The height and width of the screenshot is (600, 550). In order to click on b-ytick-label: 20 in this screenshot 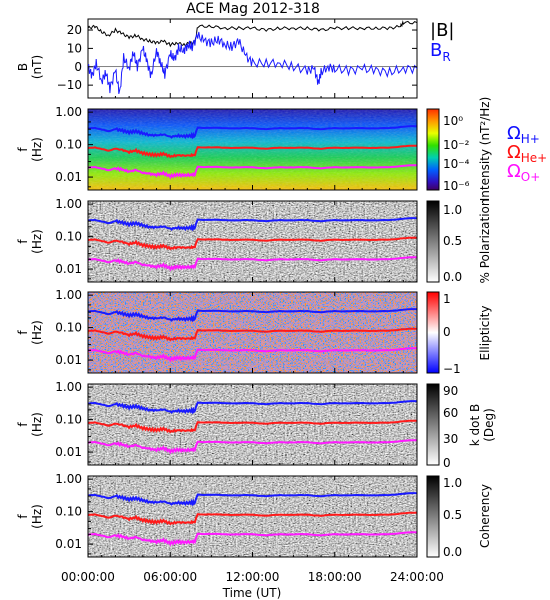, I will do `click(74, 30)`.